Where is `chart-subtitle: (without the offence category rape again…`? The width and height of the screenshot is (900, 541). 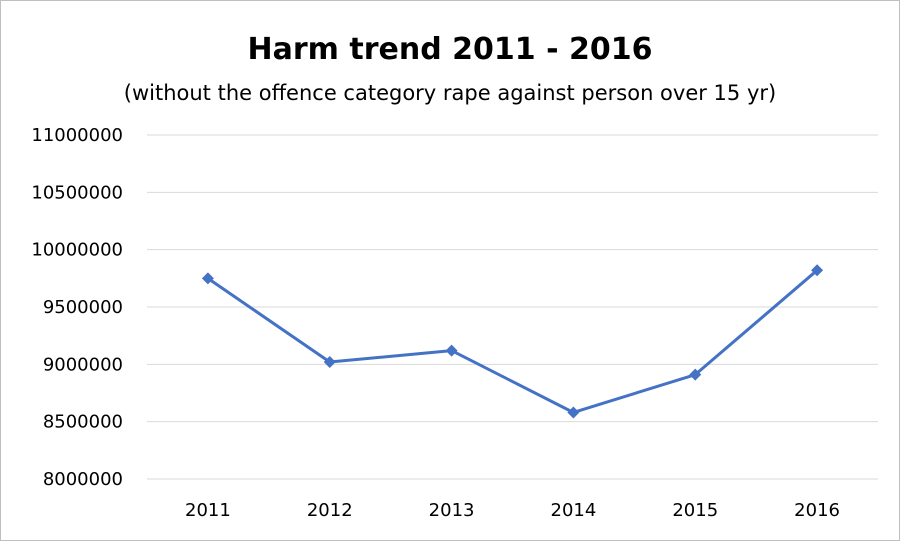 chart-subtitle: (without the offence category rape again… is located at coordinates (450, 93).